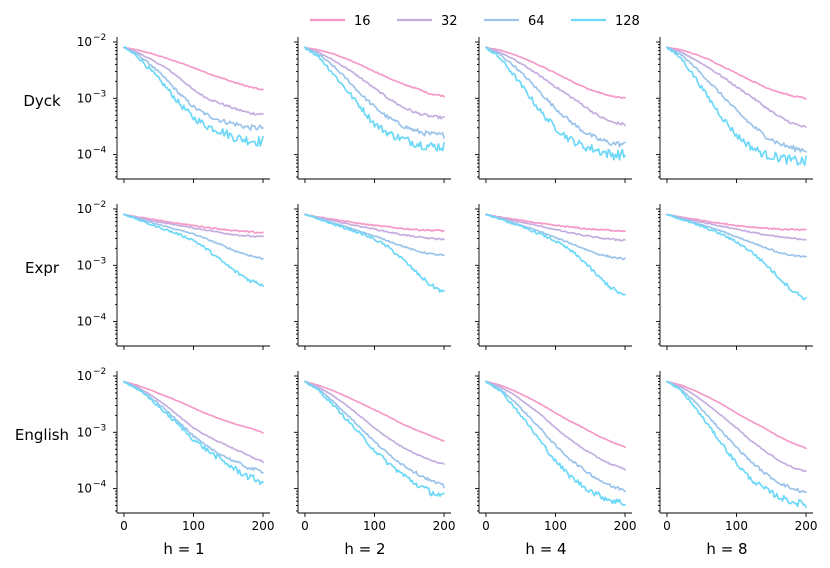  I want to click on panel-english-h-8: 0 100 200, so click(736, 452).